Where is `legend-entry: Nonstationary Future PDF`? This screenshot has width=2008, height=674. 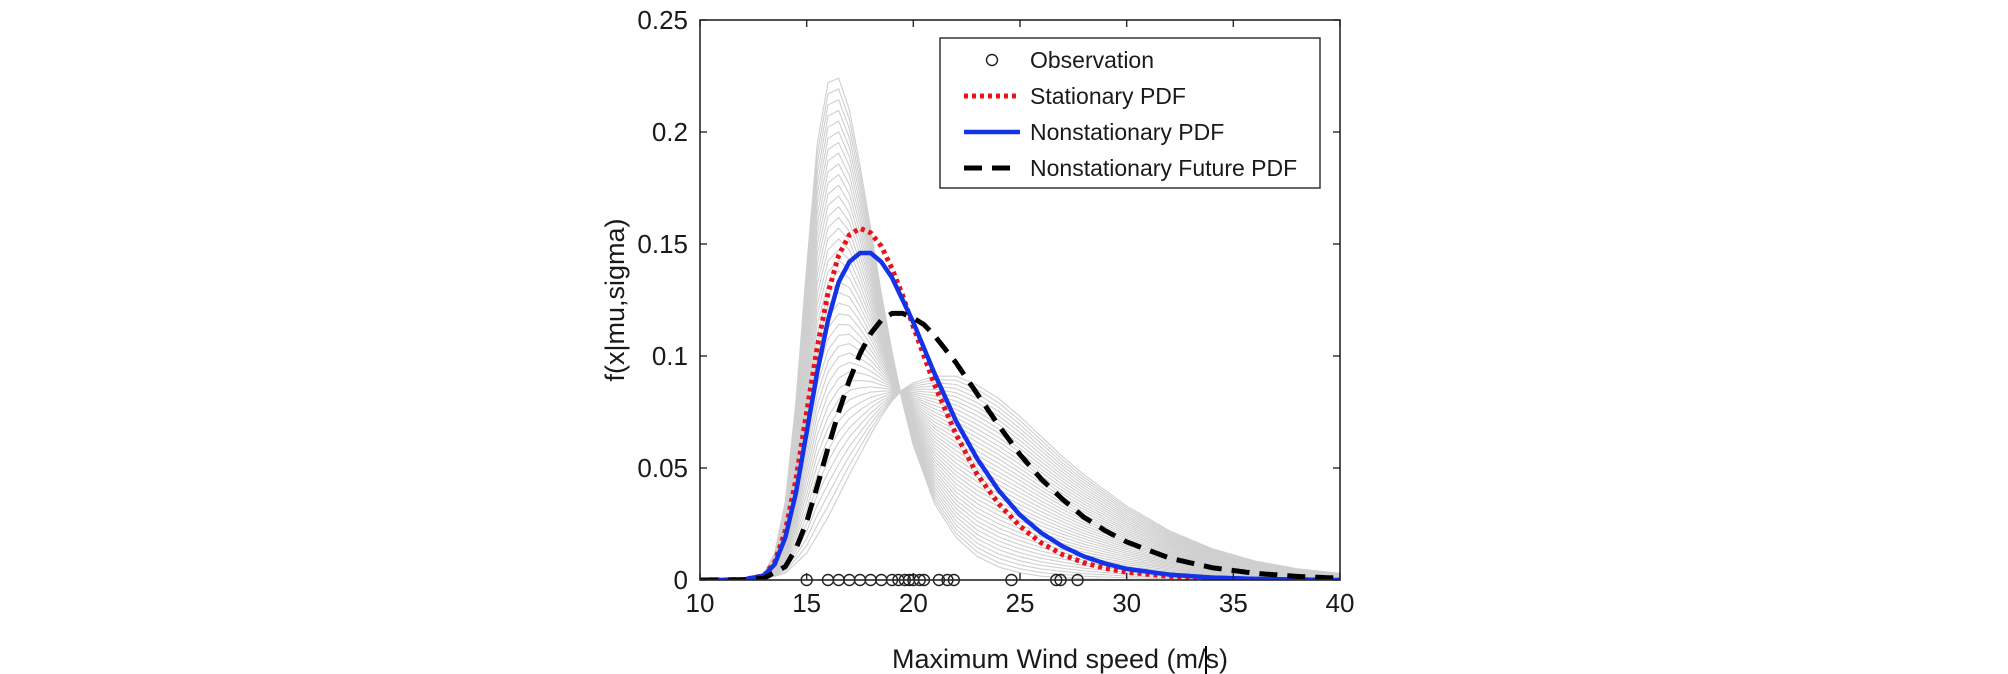
legend-entry: Nonstationary Future PDF is located at coordinates (1130, 168).